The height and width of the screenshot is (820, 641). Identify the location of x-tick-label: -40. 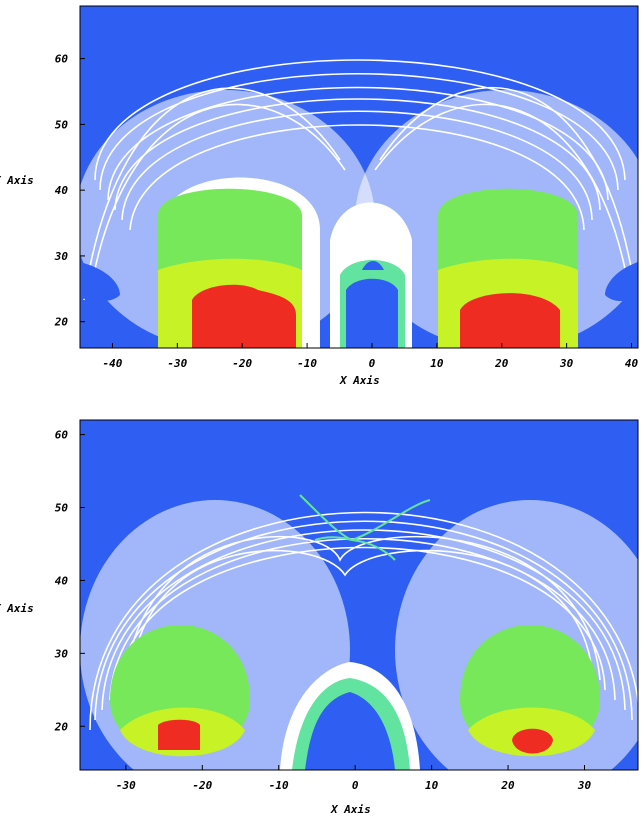
(113, 363).